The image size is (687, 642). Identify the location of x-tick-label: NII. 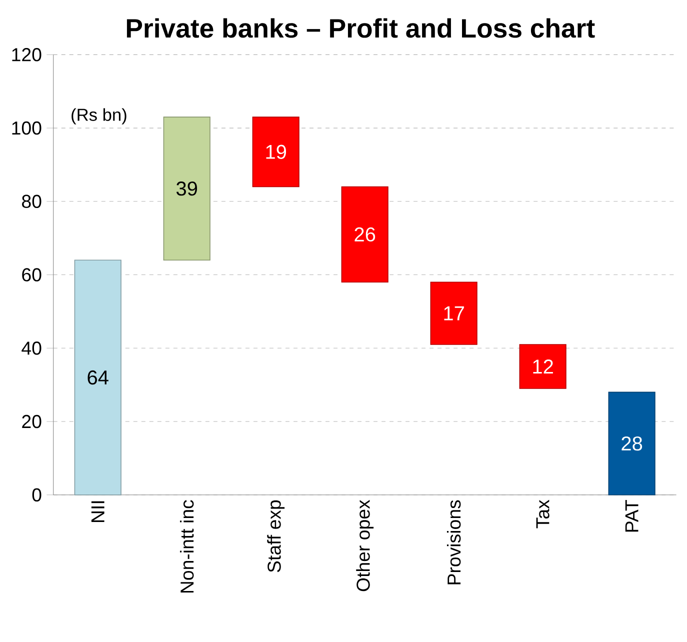
(97, 512).